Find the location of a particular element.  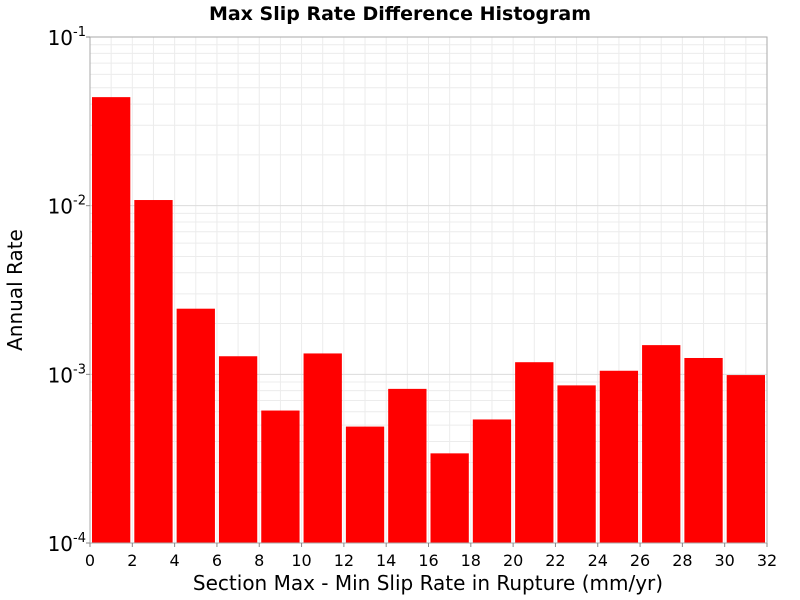

x-tick-label: 30 is located at coordinates (725, 560).